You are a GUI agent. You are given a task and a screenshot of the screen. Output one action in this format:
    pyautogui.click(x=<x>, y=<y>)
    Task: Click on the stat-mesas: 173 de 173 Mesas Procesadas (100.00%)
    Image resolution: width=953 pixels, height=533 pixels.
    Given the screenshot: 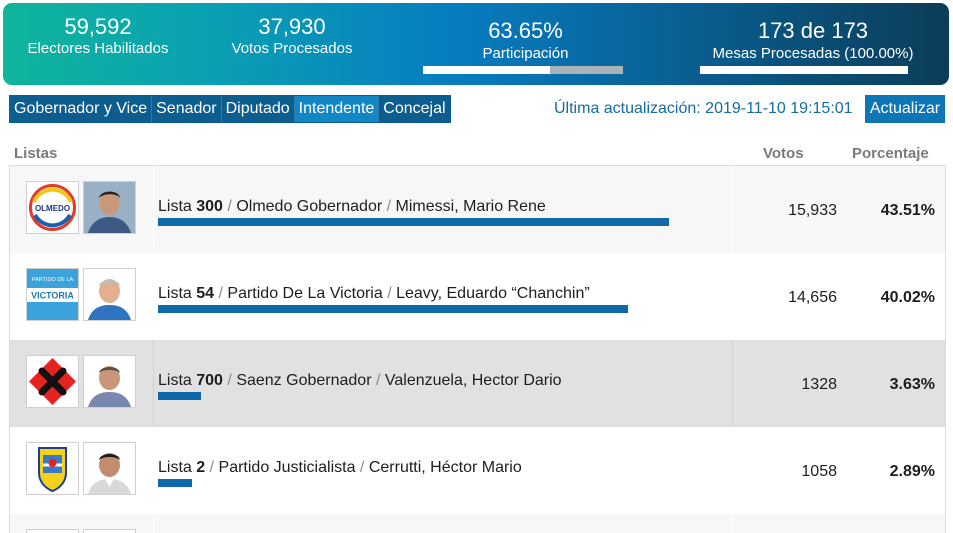 What is the action you would take?
    pyautogui.click(x=813, y=41)
    